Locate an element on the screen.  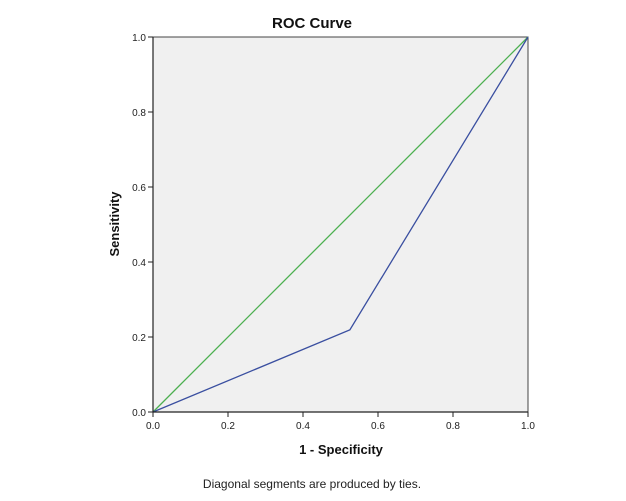
x-tick-label: 1.0 is located at coordinates (528, 426).